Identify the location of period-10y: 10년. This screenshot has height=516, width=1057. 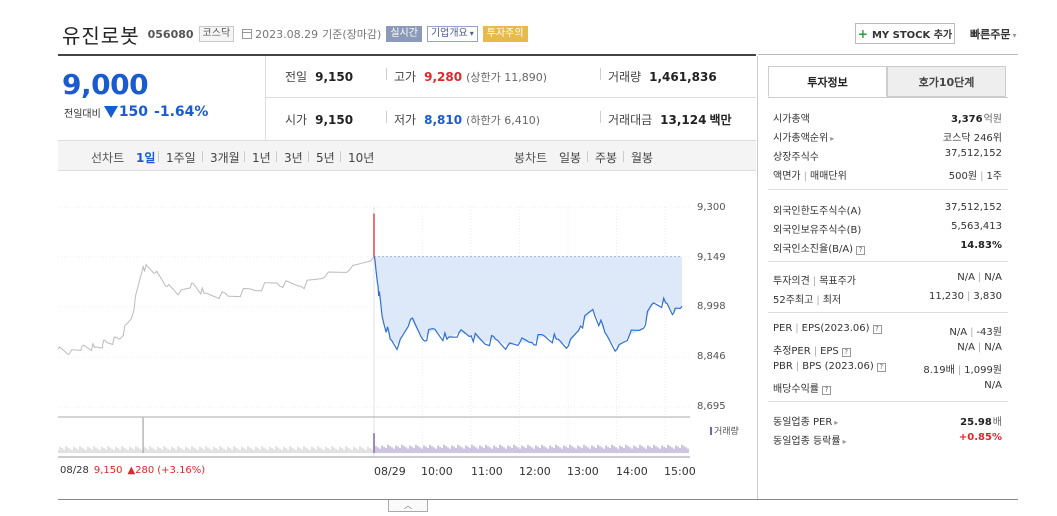
(361, 158).